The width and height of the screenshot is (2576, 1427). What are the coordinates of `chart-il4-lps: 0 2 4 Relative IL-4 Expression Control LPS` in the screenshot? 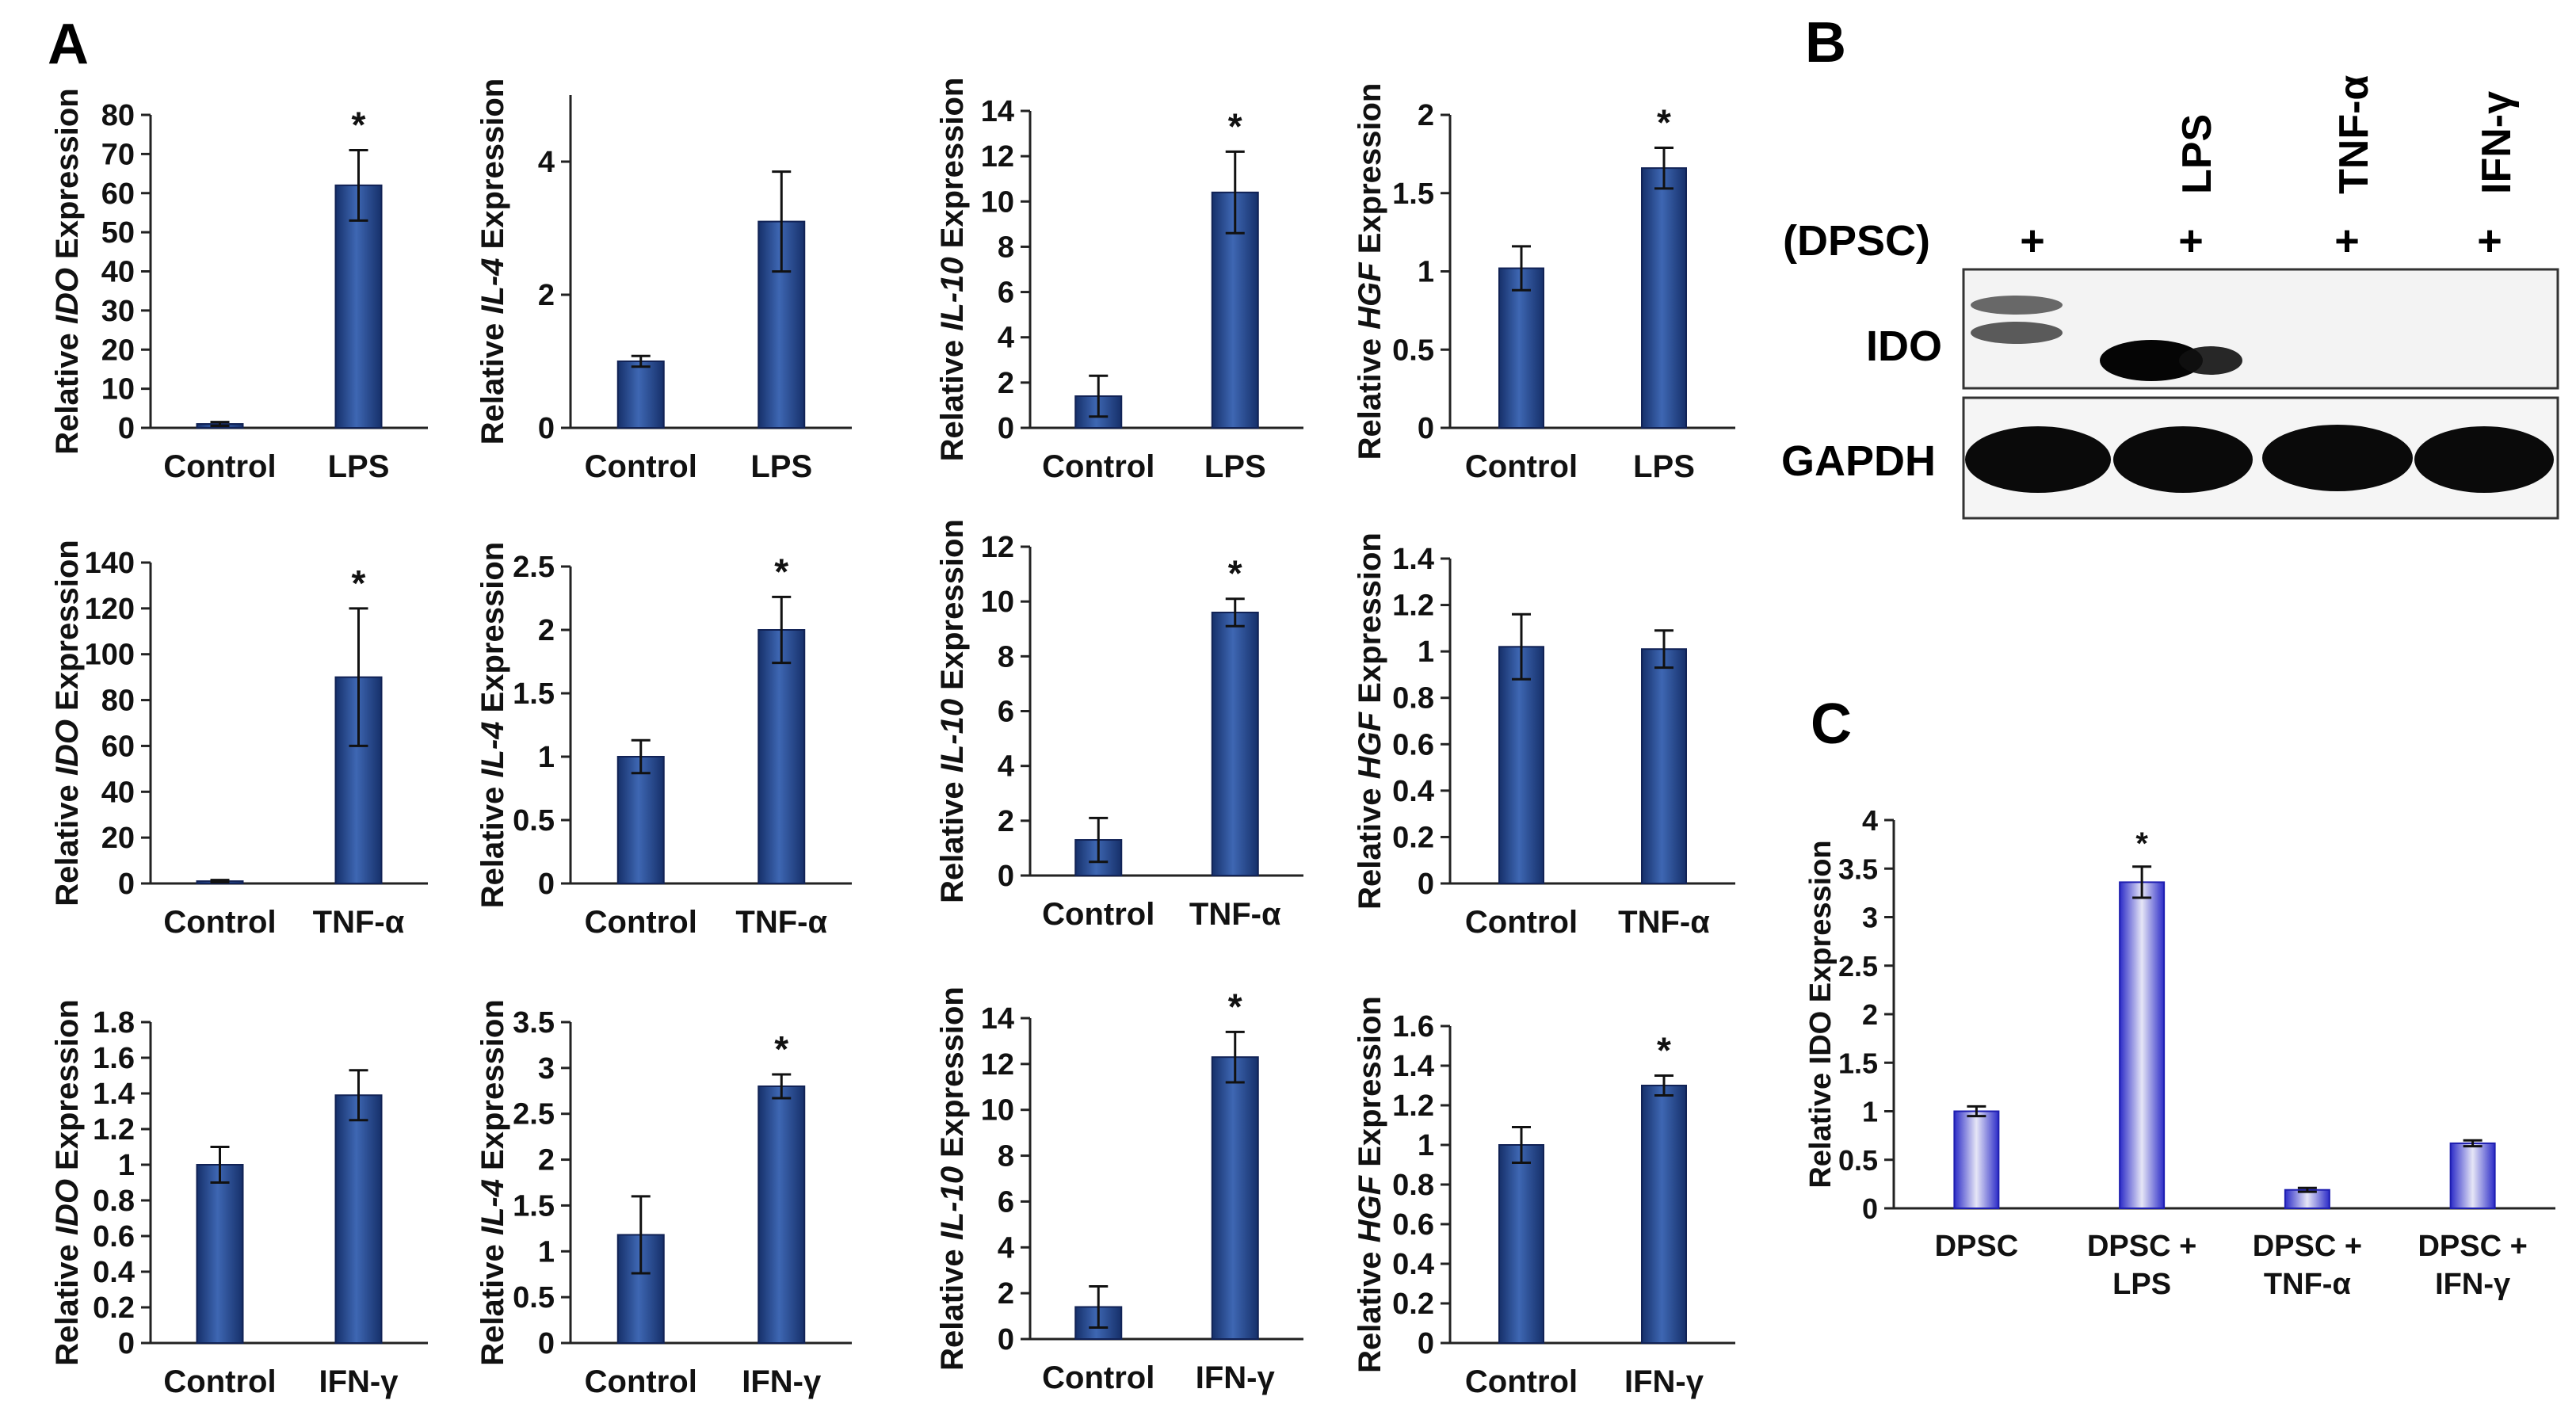 It's located at (663, 281).